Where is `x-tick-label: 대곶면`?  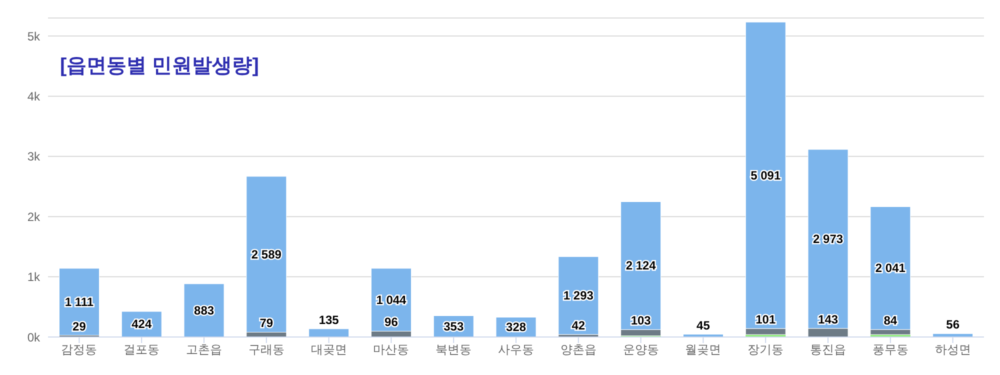 x-tick-label: 대곶면 is located at coordinates (328, 349).